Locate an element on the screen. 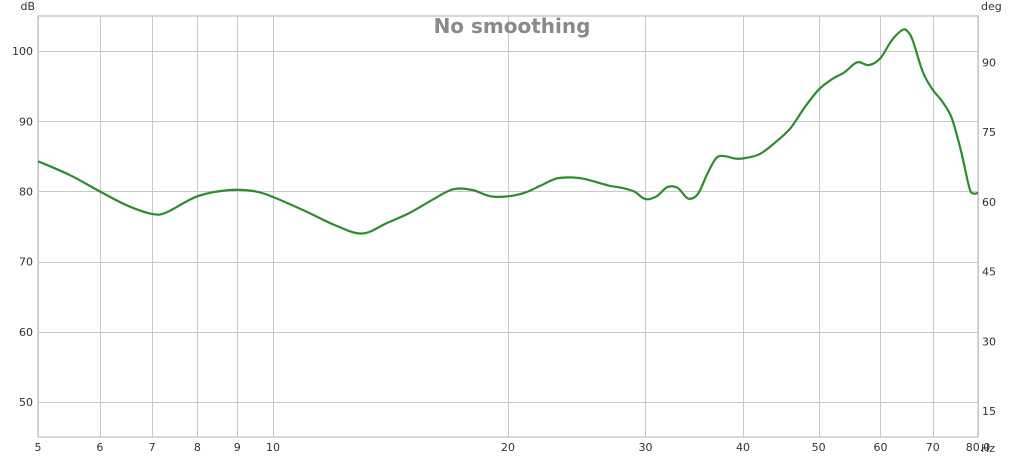 The image size is (1024, 458). x-tick-label: 8 is located at coordinates (197, 447).